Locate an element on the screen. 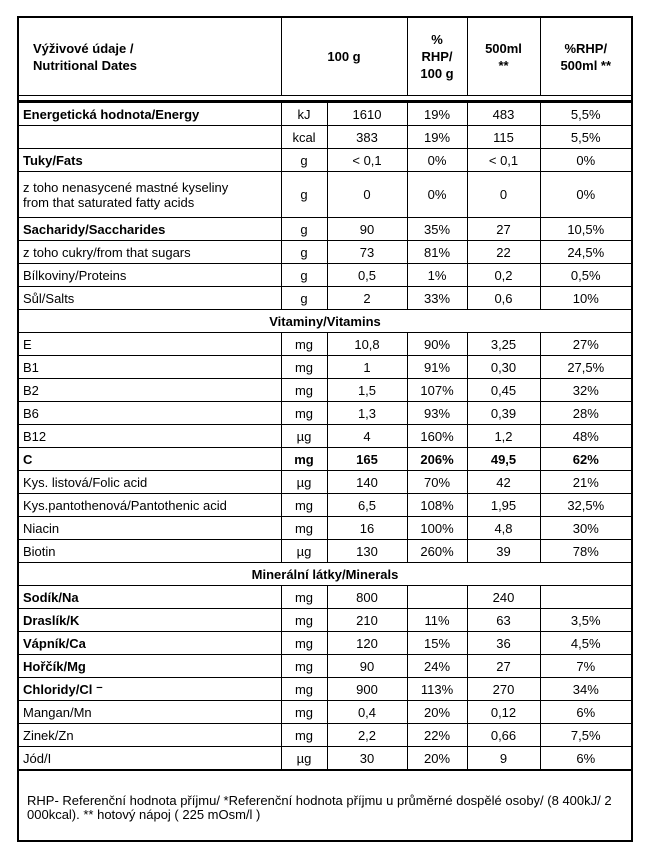  cell: 90 is located at coordinates (367, 229).